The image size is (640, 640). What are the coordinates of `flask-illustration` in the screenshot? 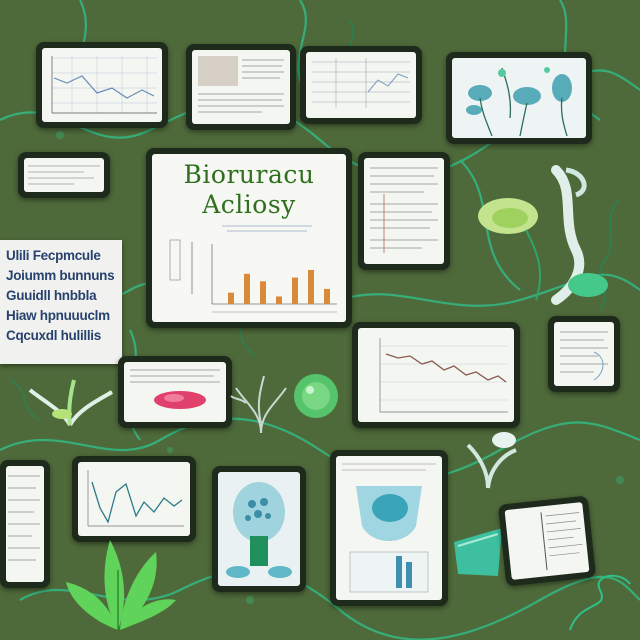 It's located at (389, 528).